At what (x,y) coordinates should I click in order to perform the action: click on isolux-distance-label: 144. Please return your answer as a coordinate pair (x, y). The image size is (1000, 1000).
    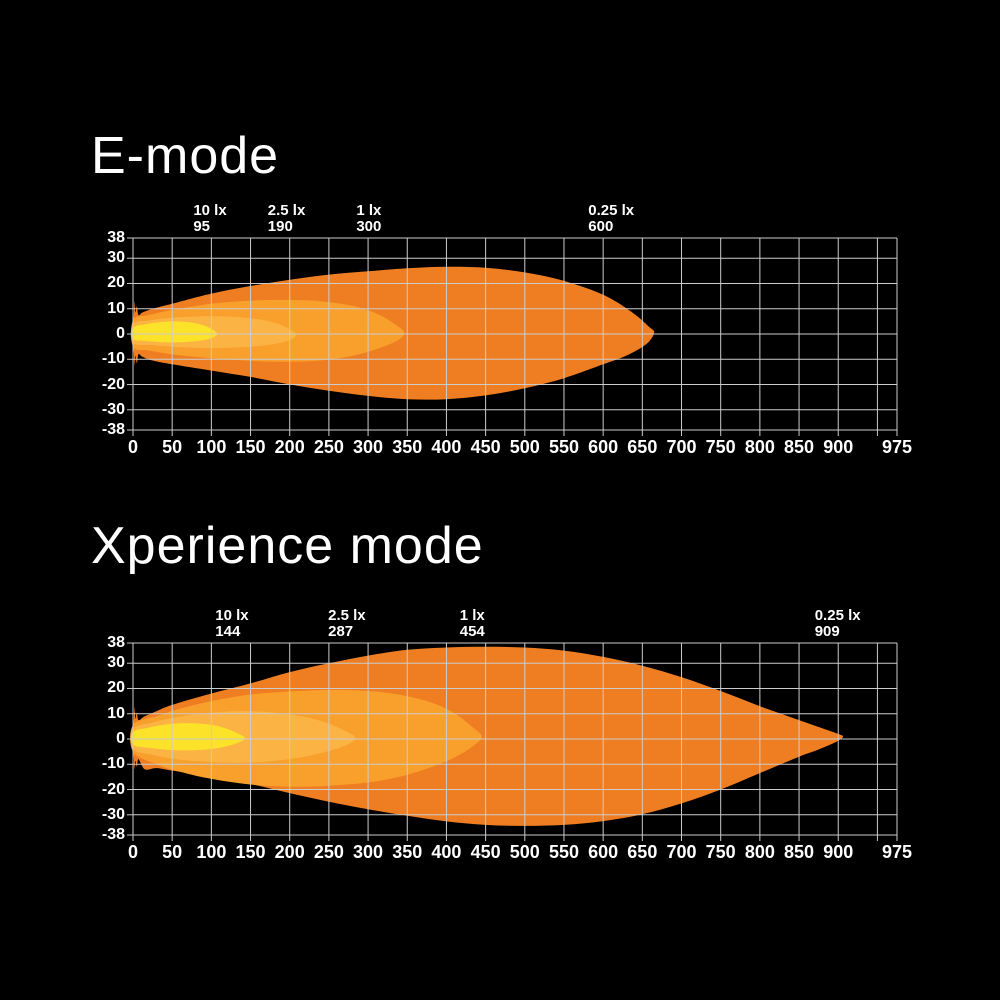
    Looking at the image, I should click on (228, 631).